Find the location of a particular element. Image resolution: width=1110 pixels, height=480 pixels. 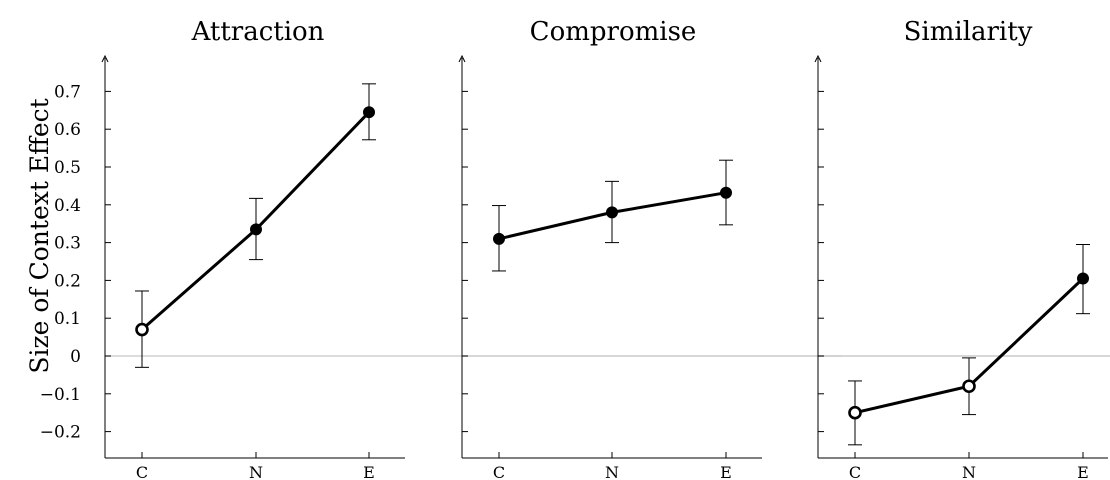

y-tick-label: 0.6 is located at coordinates (67, 130).